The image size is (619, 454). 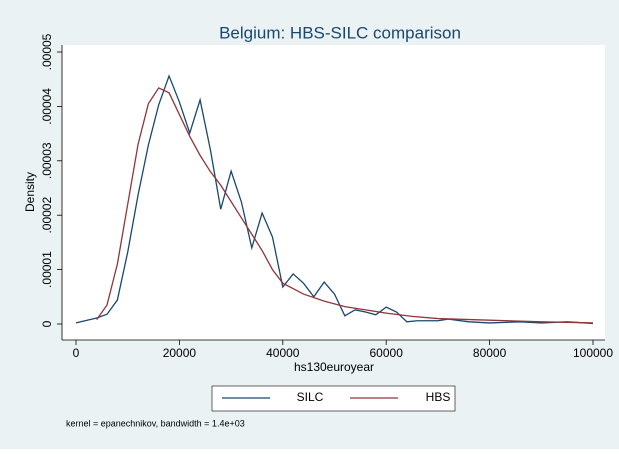 What do you see at coordinates (47, 106) in the screenshot?
I see `y-tick-label: .00004` at bounding box center [47, 106].